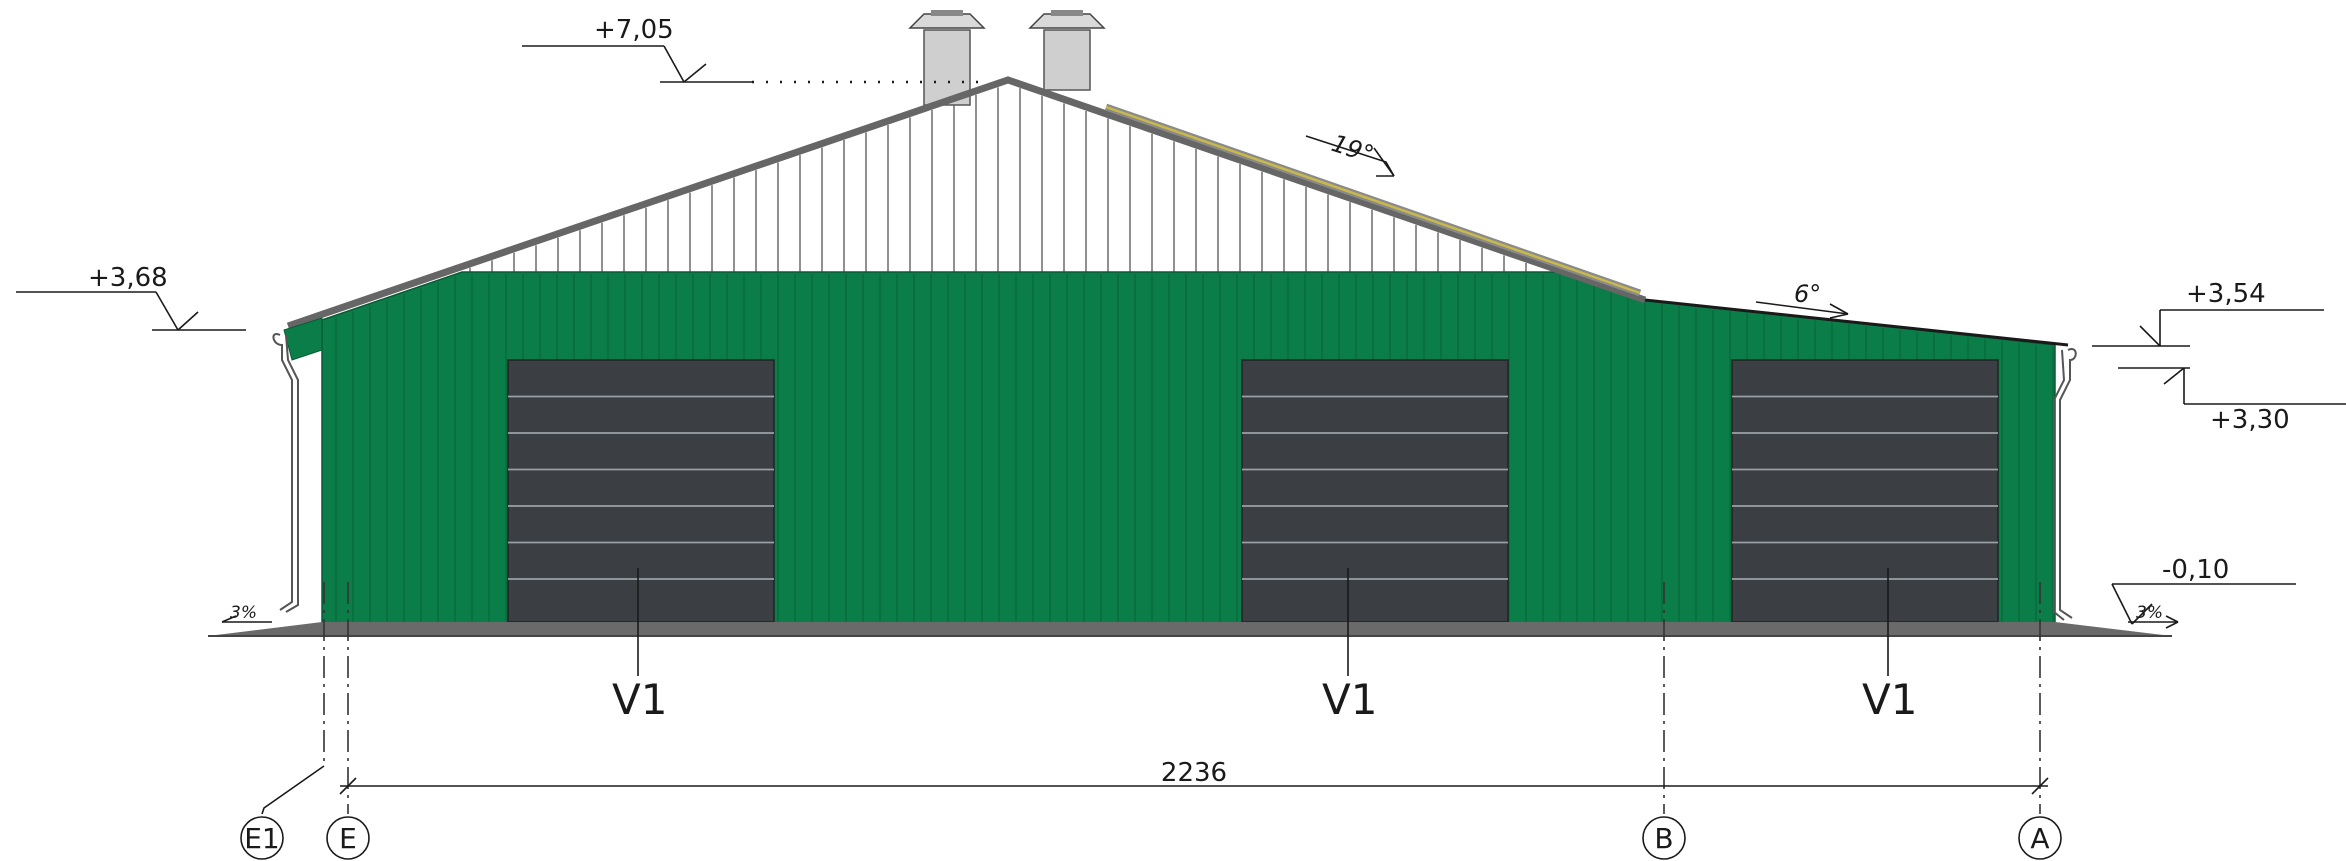 This screenshot has height=861, width=2346. I want to click on axis-bubble-a: A, so click(2040, 838).